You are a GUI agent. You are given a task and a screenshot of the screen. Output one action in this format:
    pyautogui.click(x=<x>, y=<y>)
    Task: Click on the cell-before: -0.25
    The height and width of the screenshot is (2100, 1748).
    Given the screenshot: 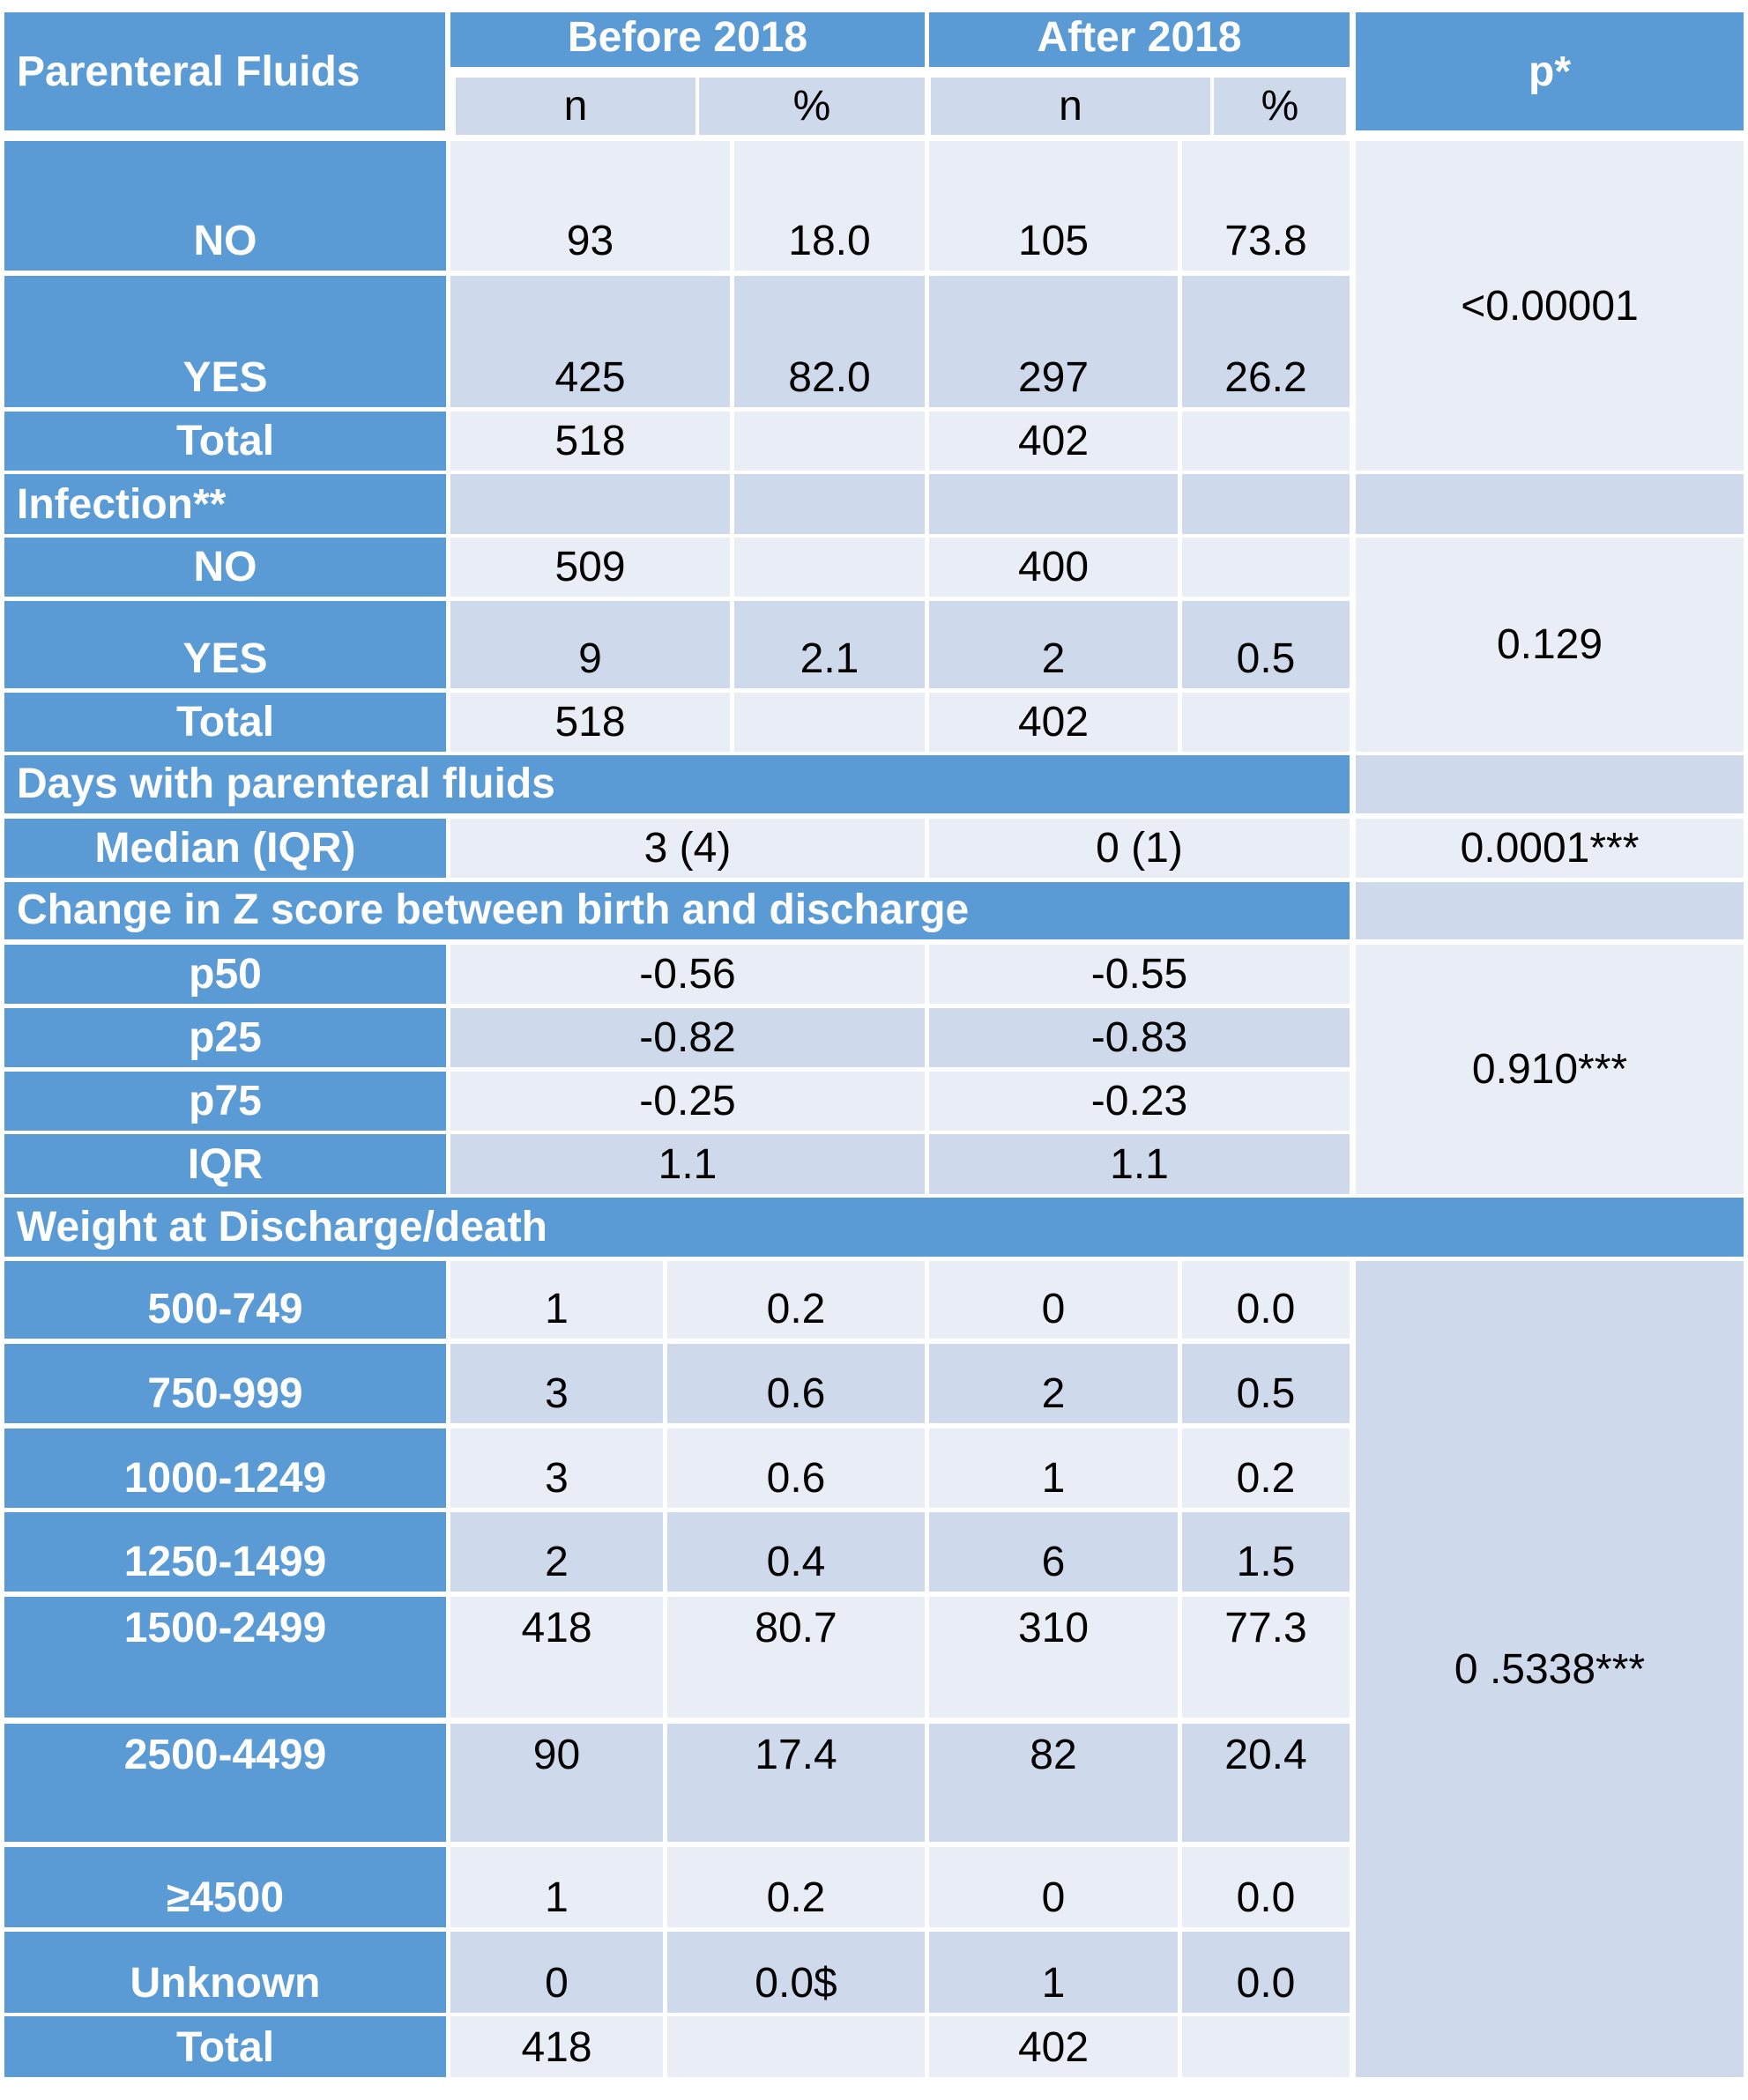 What is the action you would take?
    pyautogui.click(x=687, y=1101)
    